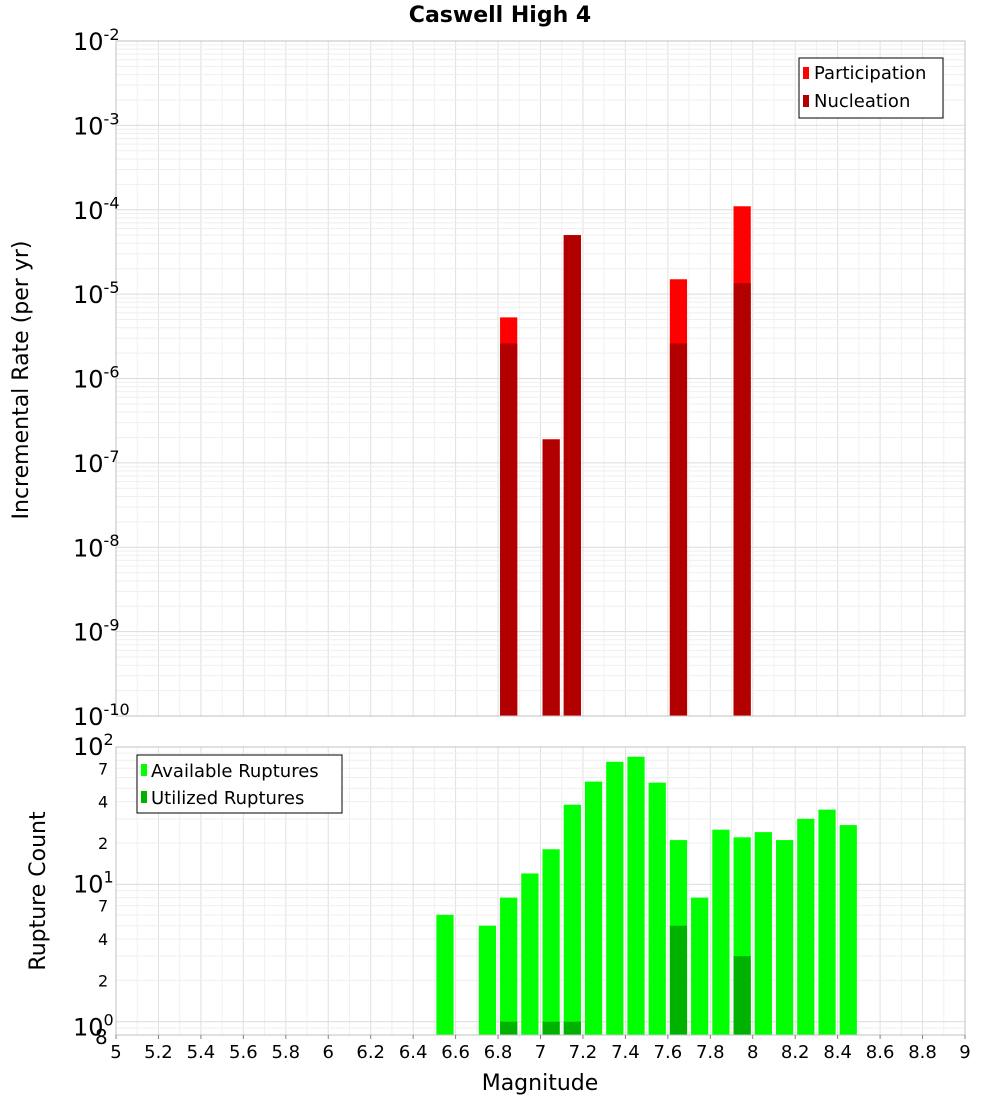 This screenshot has height=1100, width=1000. Describe the element at coordinates (38, 891) in the screenshot. I see `bottom-y-axis-label: Rupture Count` at that location.